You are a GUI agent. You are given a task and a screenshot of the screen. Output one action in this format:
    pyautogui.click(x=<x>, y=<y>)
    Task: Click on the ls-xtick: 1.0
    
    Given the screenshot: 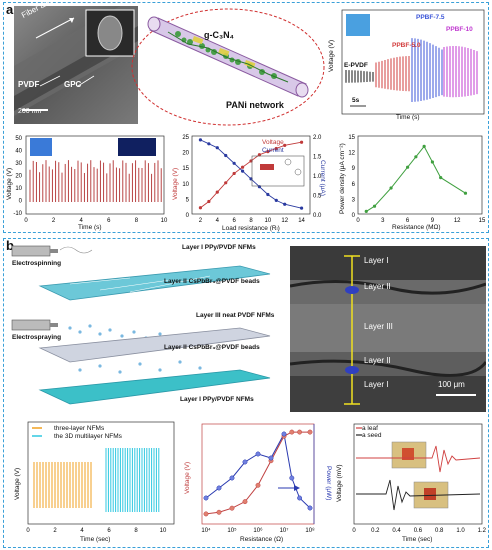 What is the action you would take?
    pyautogui.click(x=460, y=531)
    